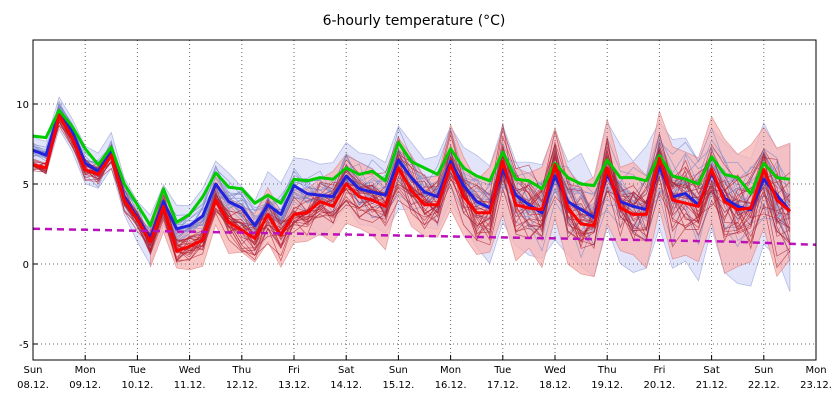  I want to click on y-tick-labels: -5 0 5 10, so click(27, 225).